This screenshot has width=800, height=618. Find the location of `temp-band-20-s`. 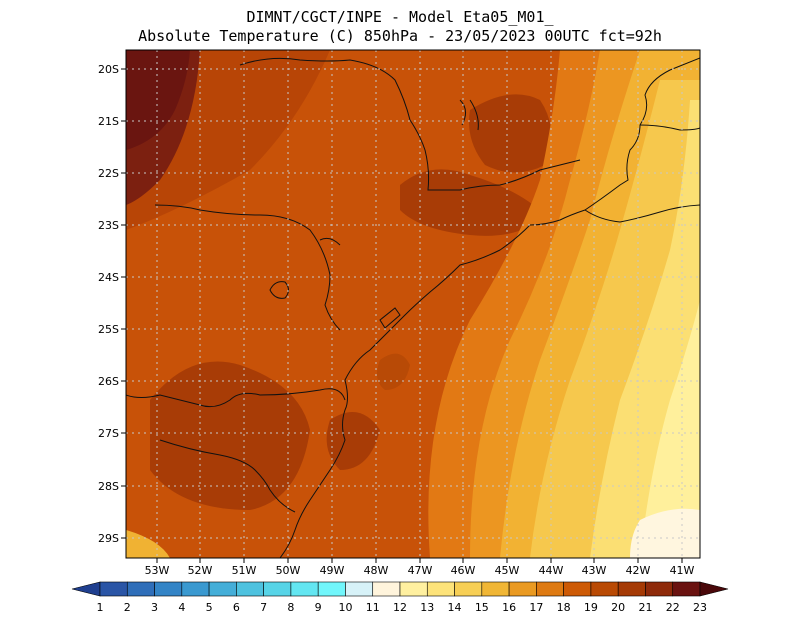

temp-band-20-s is located at coordinates (353, 441).